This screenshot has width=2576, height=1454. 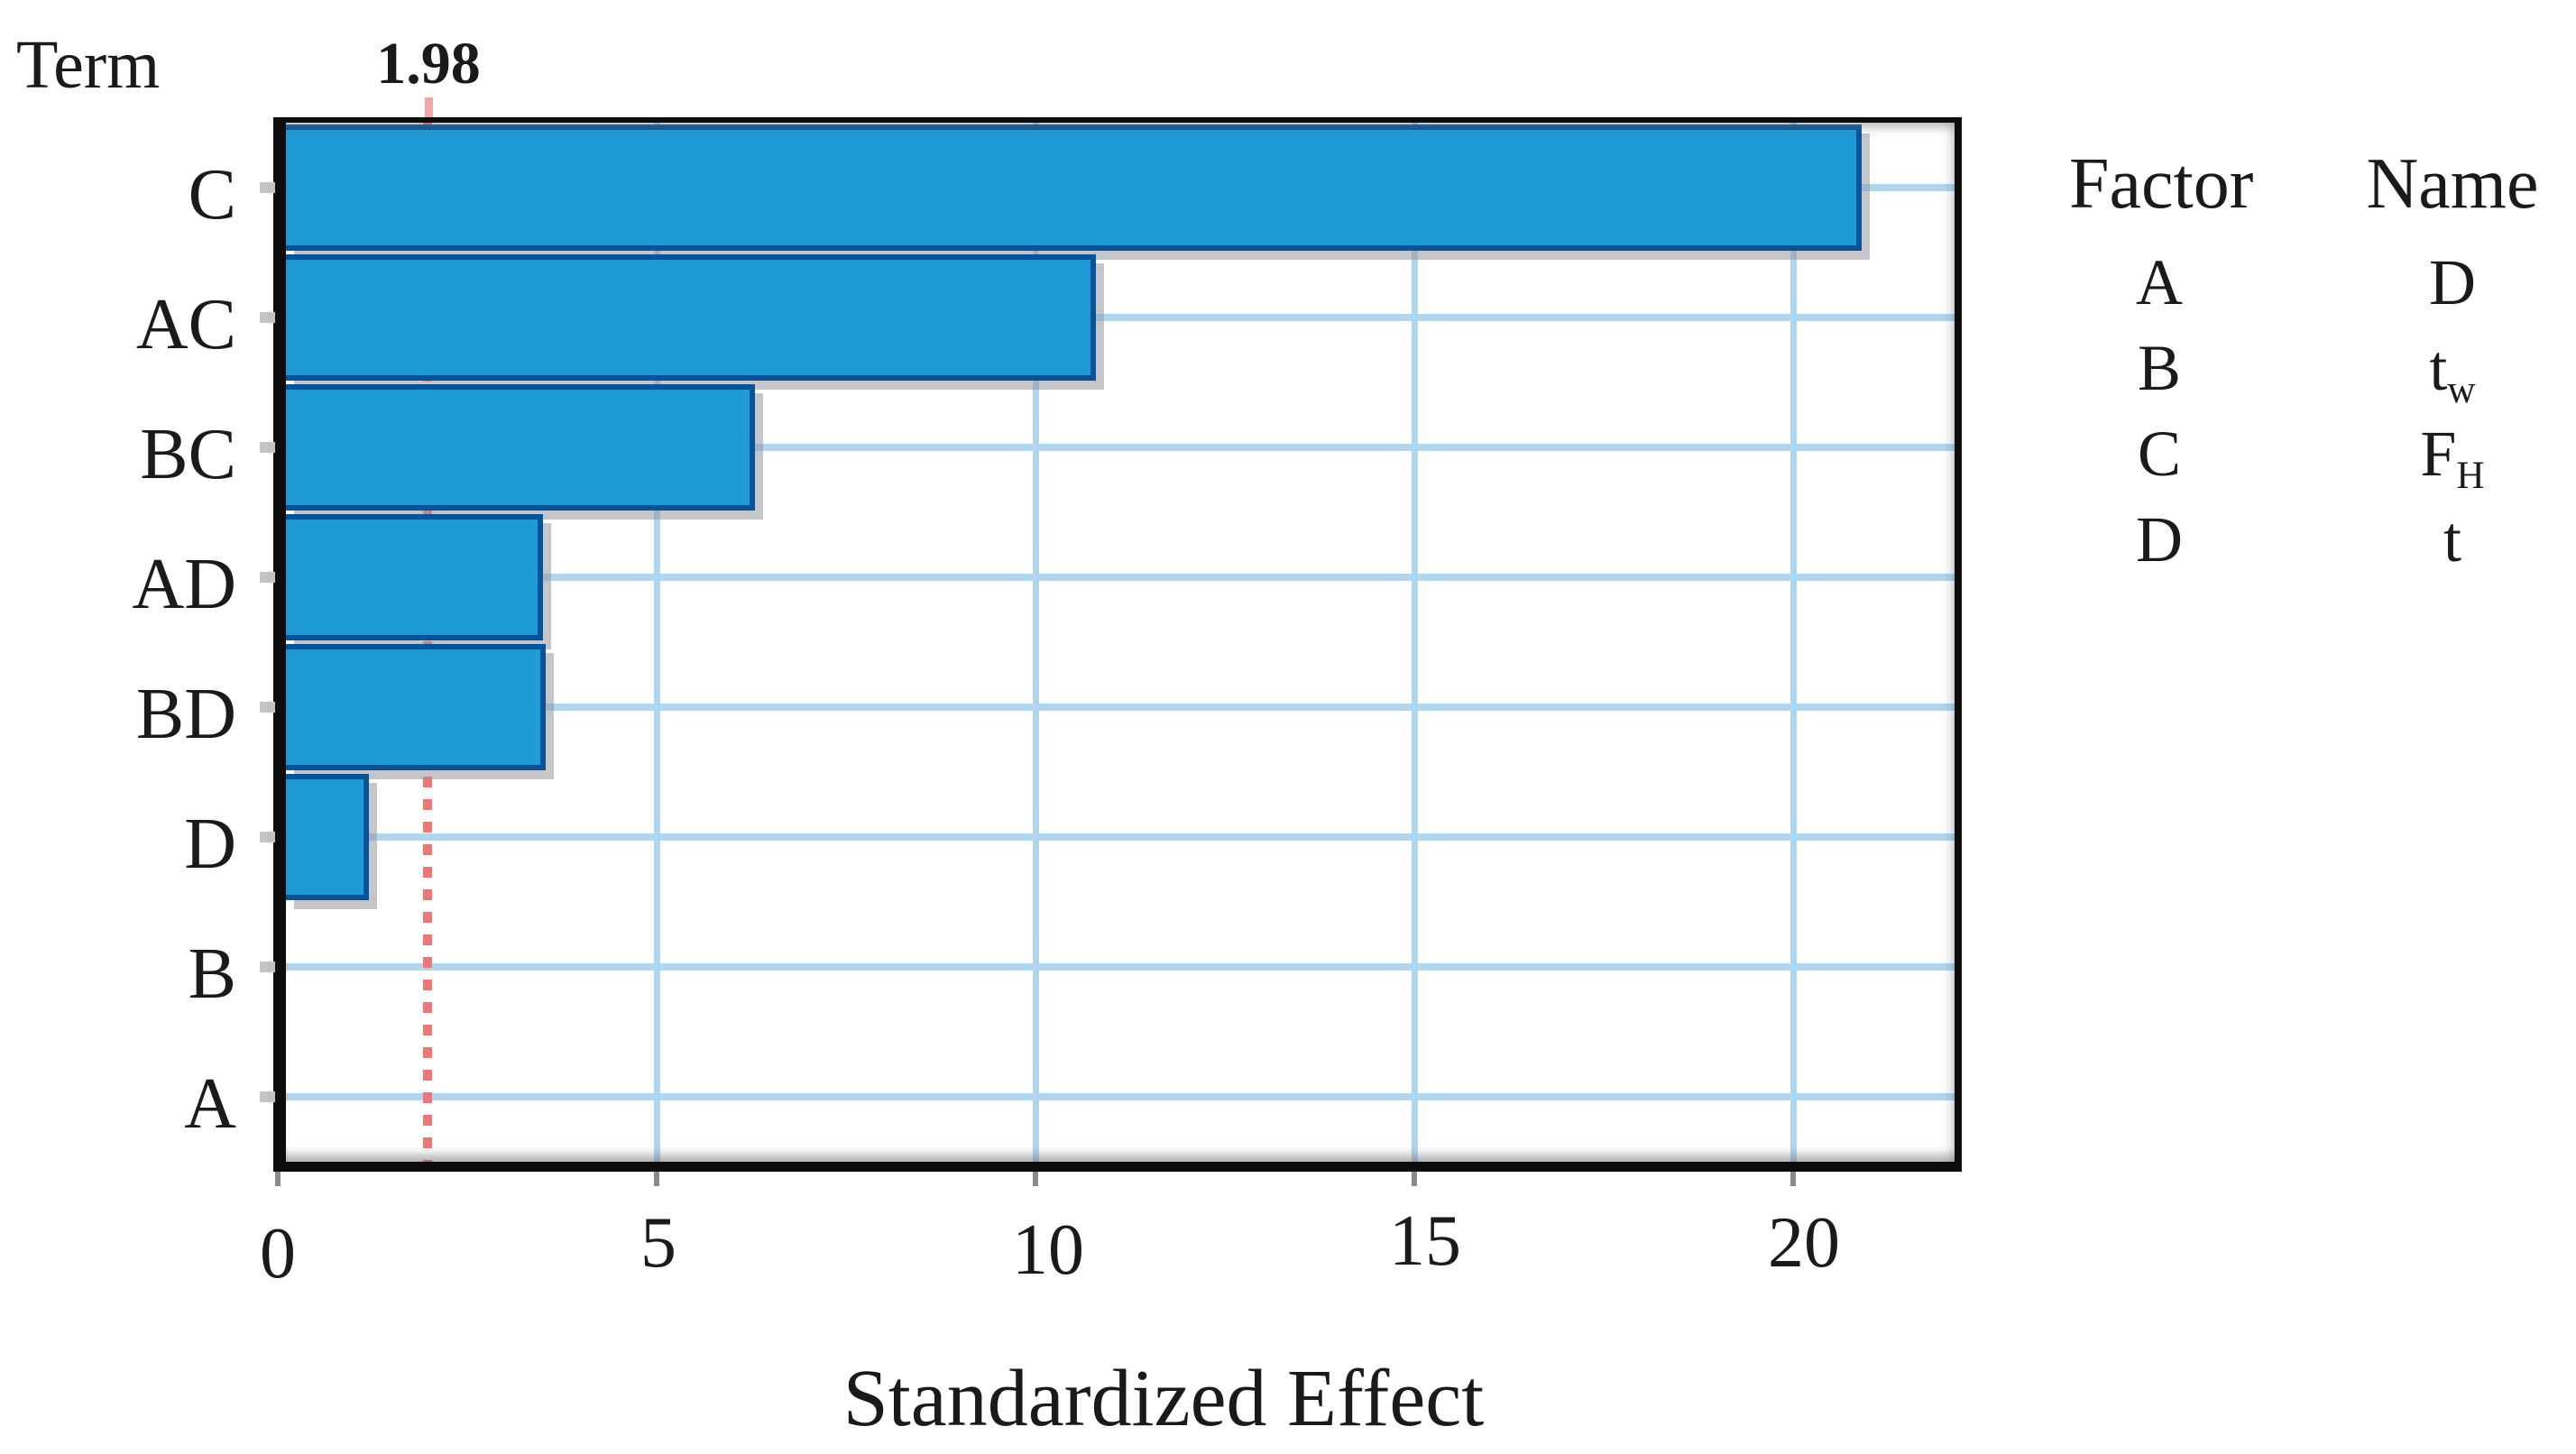 What do you see at coordinates (1120, 967) in the screenshot?
I see `gridline-horizontal-b` at bounding box center [1120, 967].